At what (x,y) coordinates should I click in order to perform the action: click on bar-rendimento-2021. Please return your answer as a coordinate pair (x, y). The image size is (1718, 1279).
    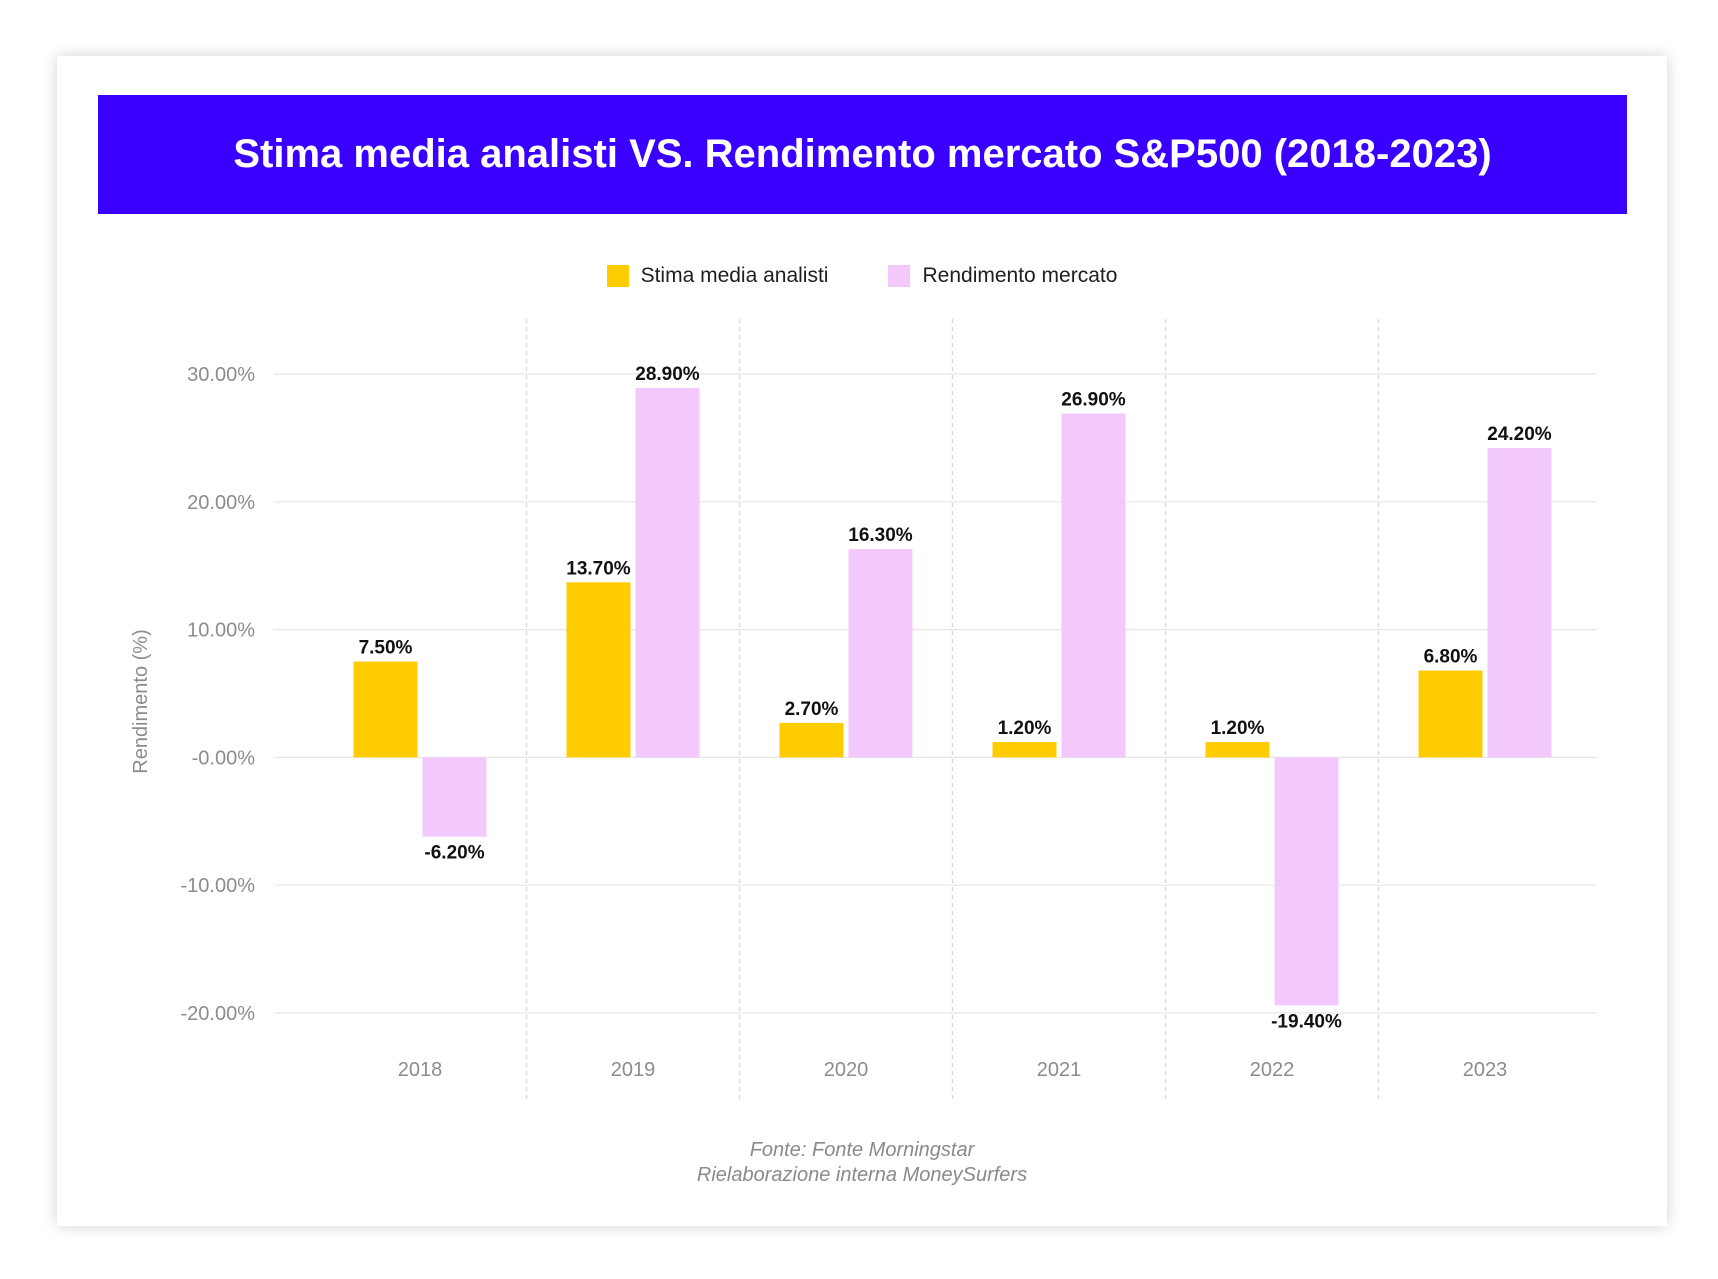
    Looking at the image, I should click on (1093, 585).